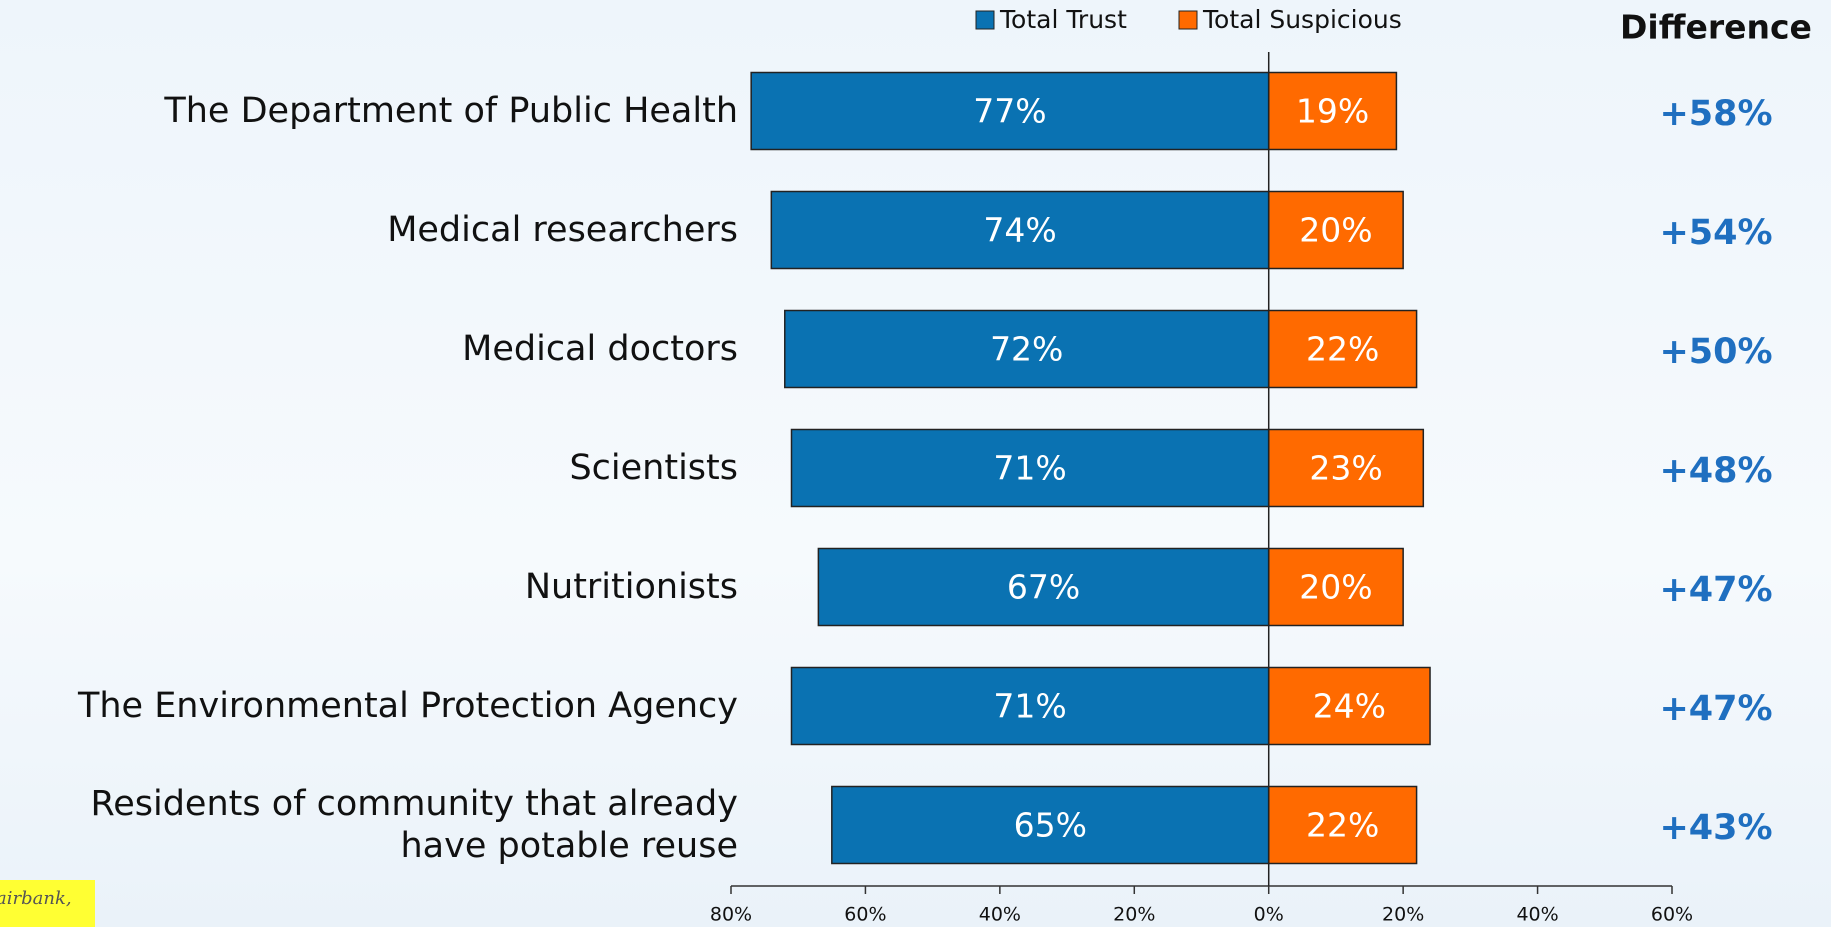 Image resolution: width=1831 pixels, height=927 pixels. What do you see at coordinates (1715, 114) in the screenshot?
I see `difference-label: +58%` at bounding box center [1715, 114].